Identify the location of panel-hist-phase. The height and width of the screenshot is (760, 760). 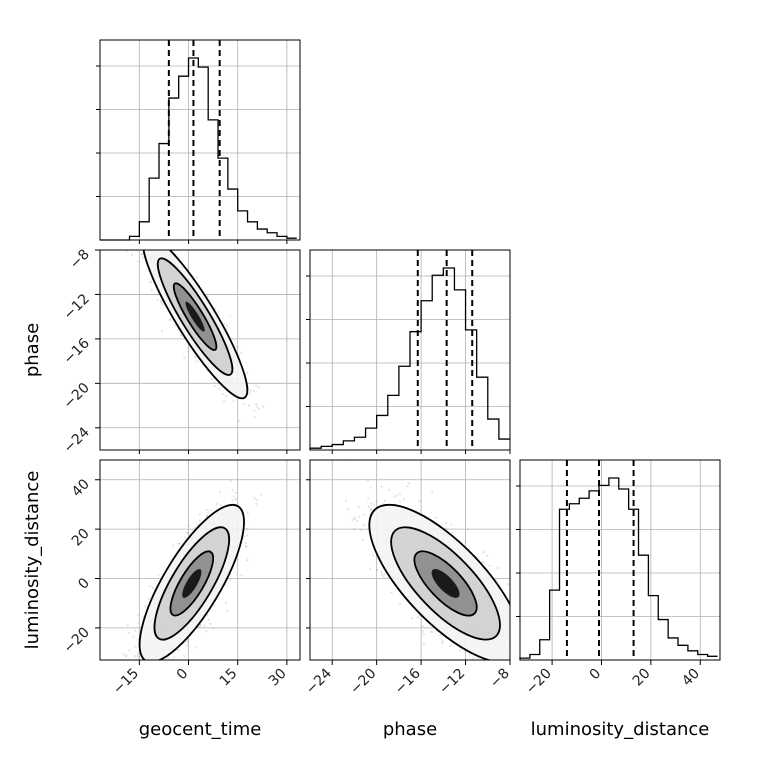
(408, 350).